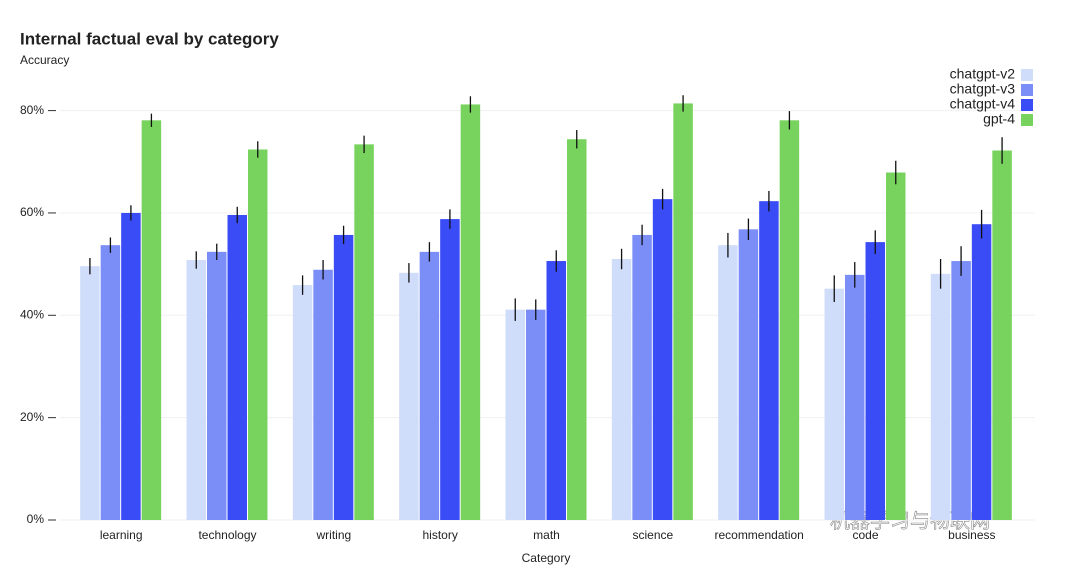  What do you see at coordinates (333, 535) in the screenshot?
I see `x-tick-label: writing` at bounding box center [333, 535].